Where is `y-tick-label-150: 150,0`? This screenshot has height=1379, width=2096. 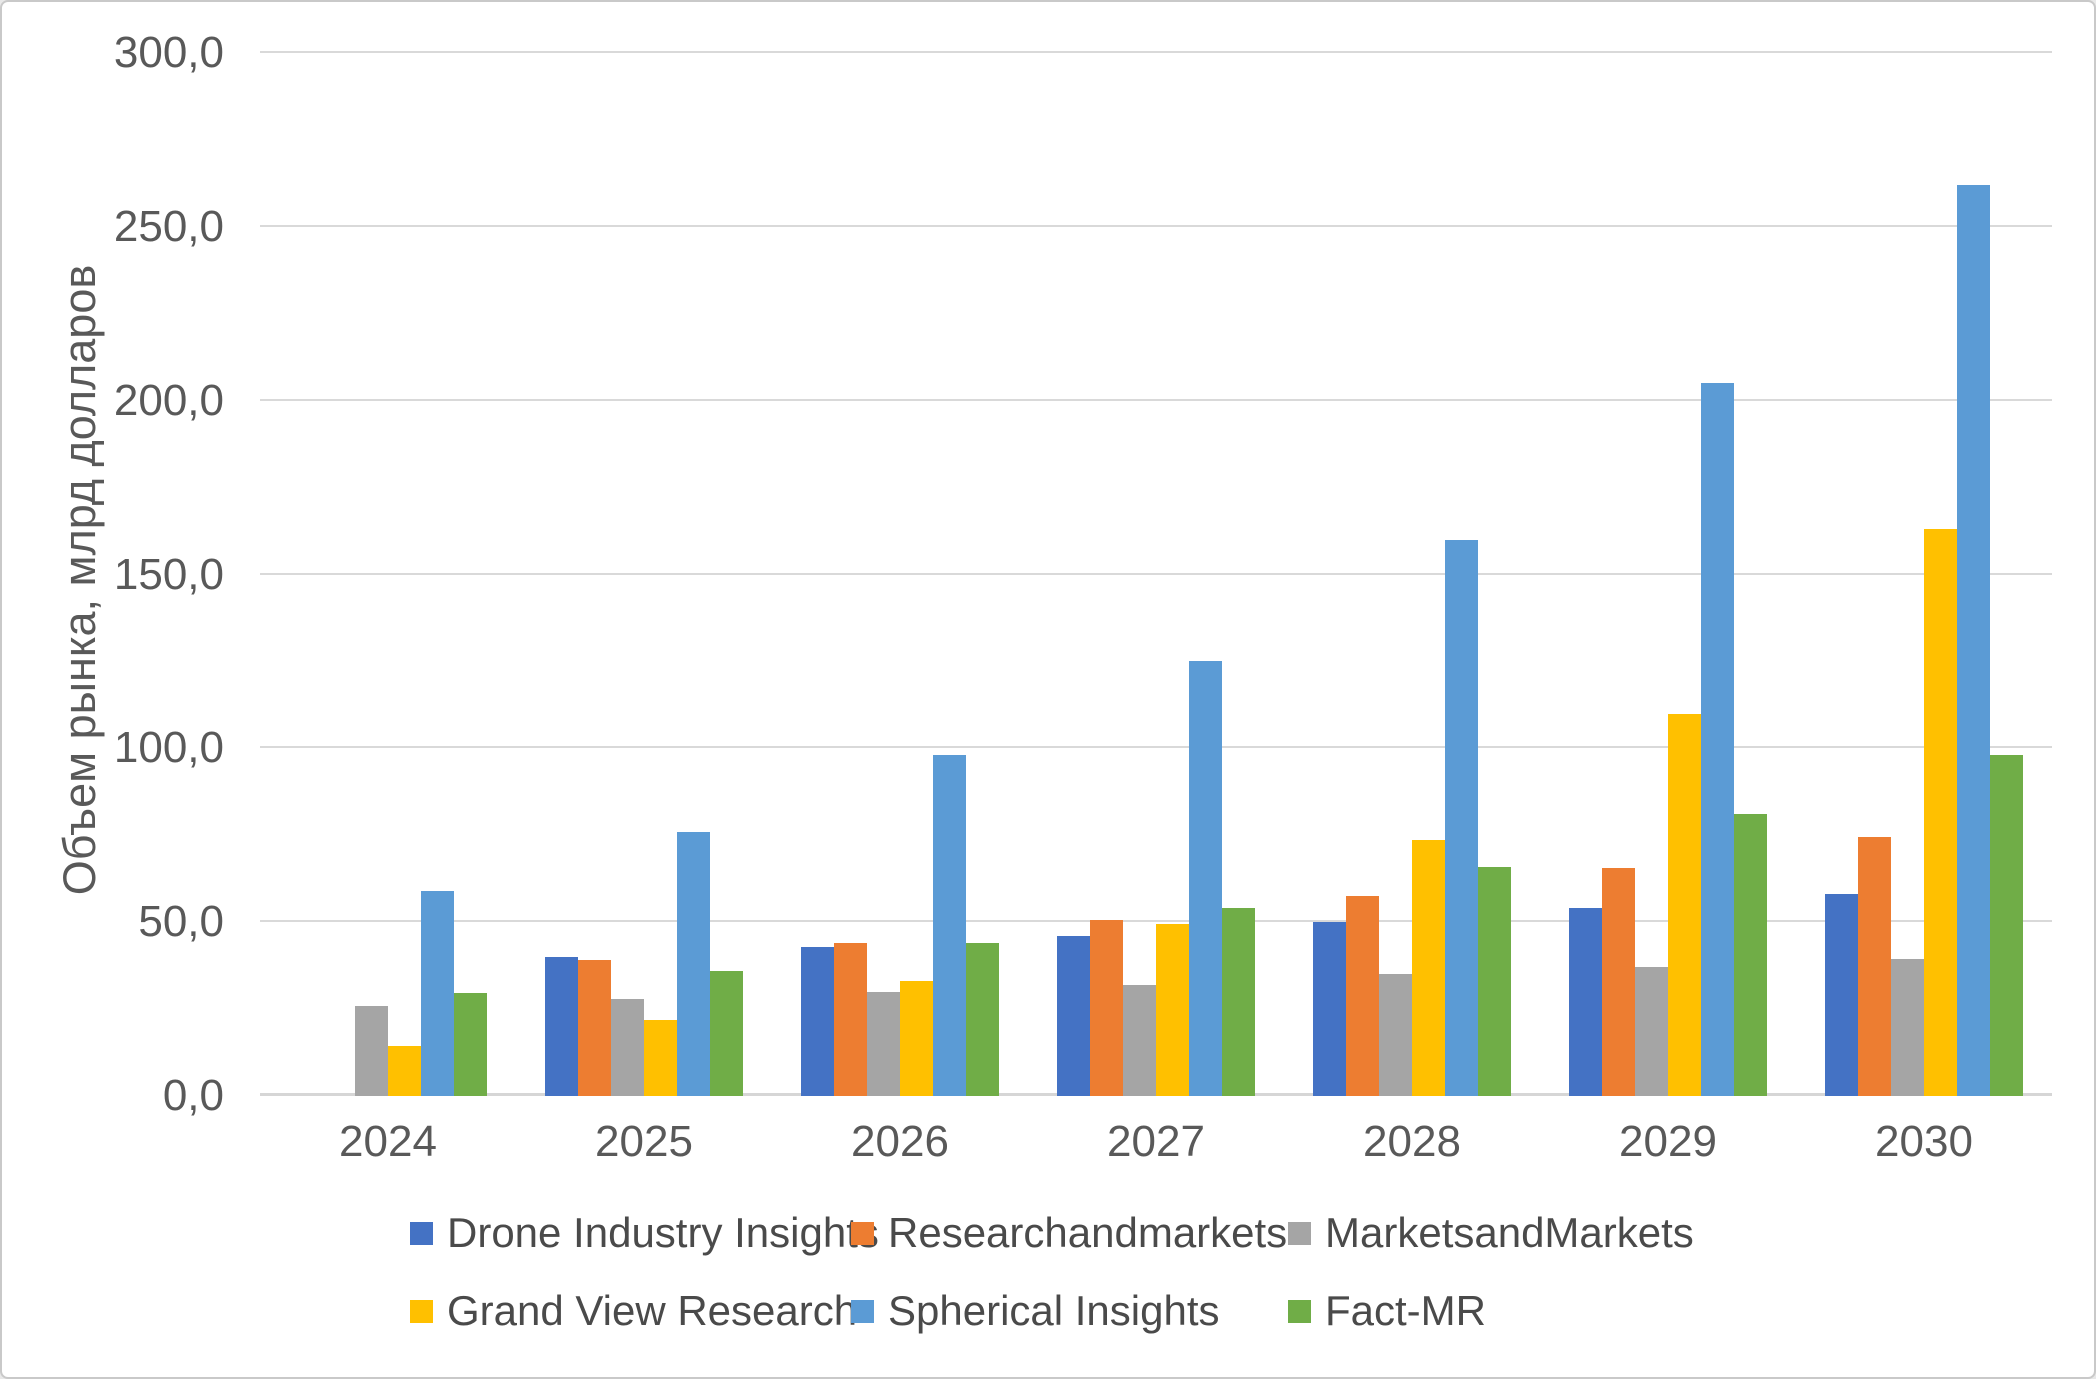
y-tick-label-150: 150,0 is located at coordinates (168, 574).